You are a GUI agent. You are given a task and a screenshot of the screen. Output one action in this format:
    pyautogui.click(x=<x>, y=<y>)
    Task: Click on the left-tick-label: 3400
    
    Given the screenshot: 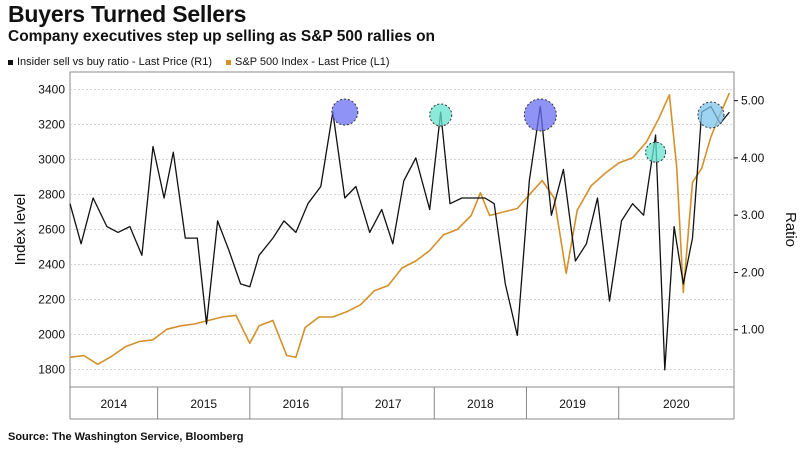 What is the action you would take?
    pyautogui.click(x=51, y=90)
    